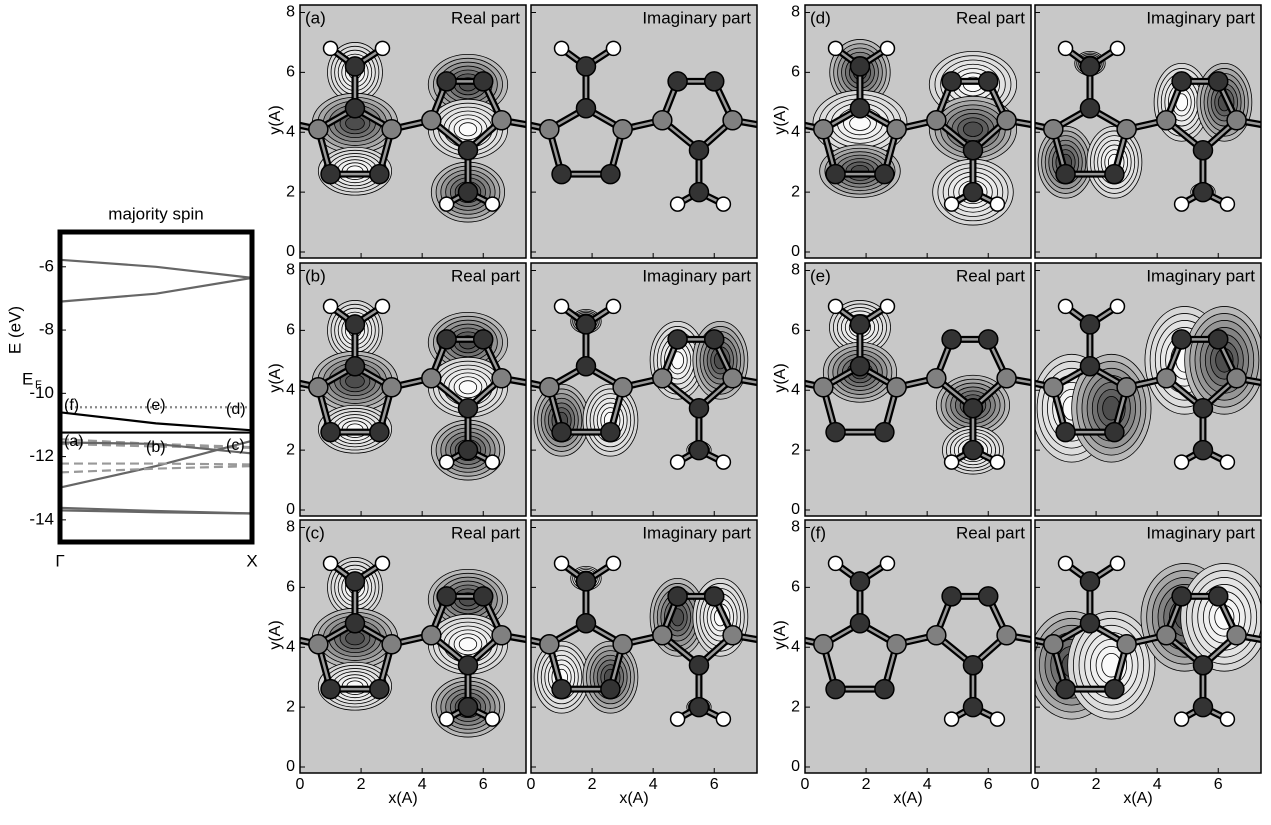 This screenshot has height=825, width=1271. What do you see at coordinates (820, 17) in the screenshot?
I see `panel-label: (d)` at bounding box center [820, 17].